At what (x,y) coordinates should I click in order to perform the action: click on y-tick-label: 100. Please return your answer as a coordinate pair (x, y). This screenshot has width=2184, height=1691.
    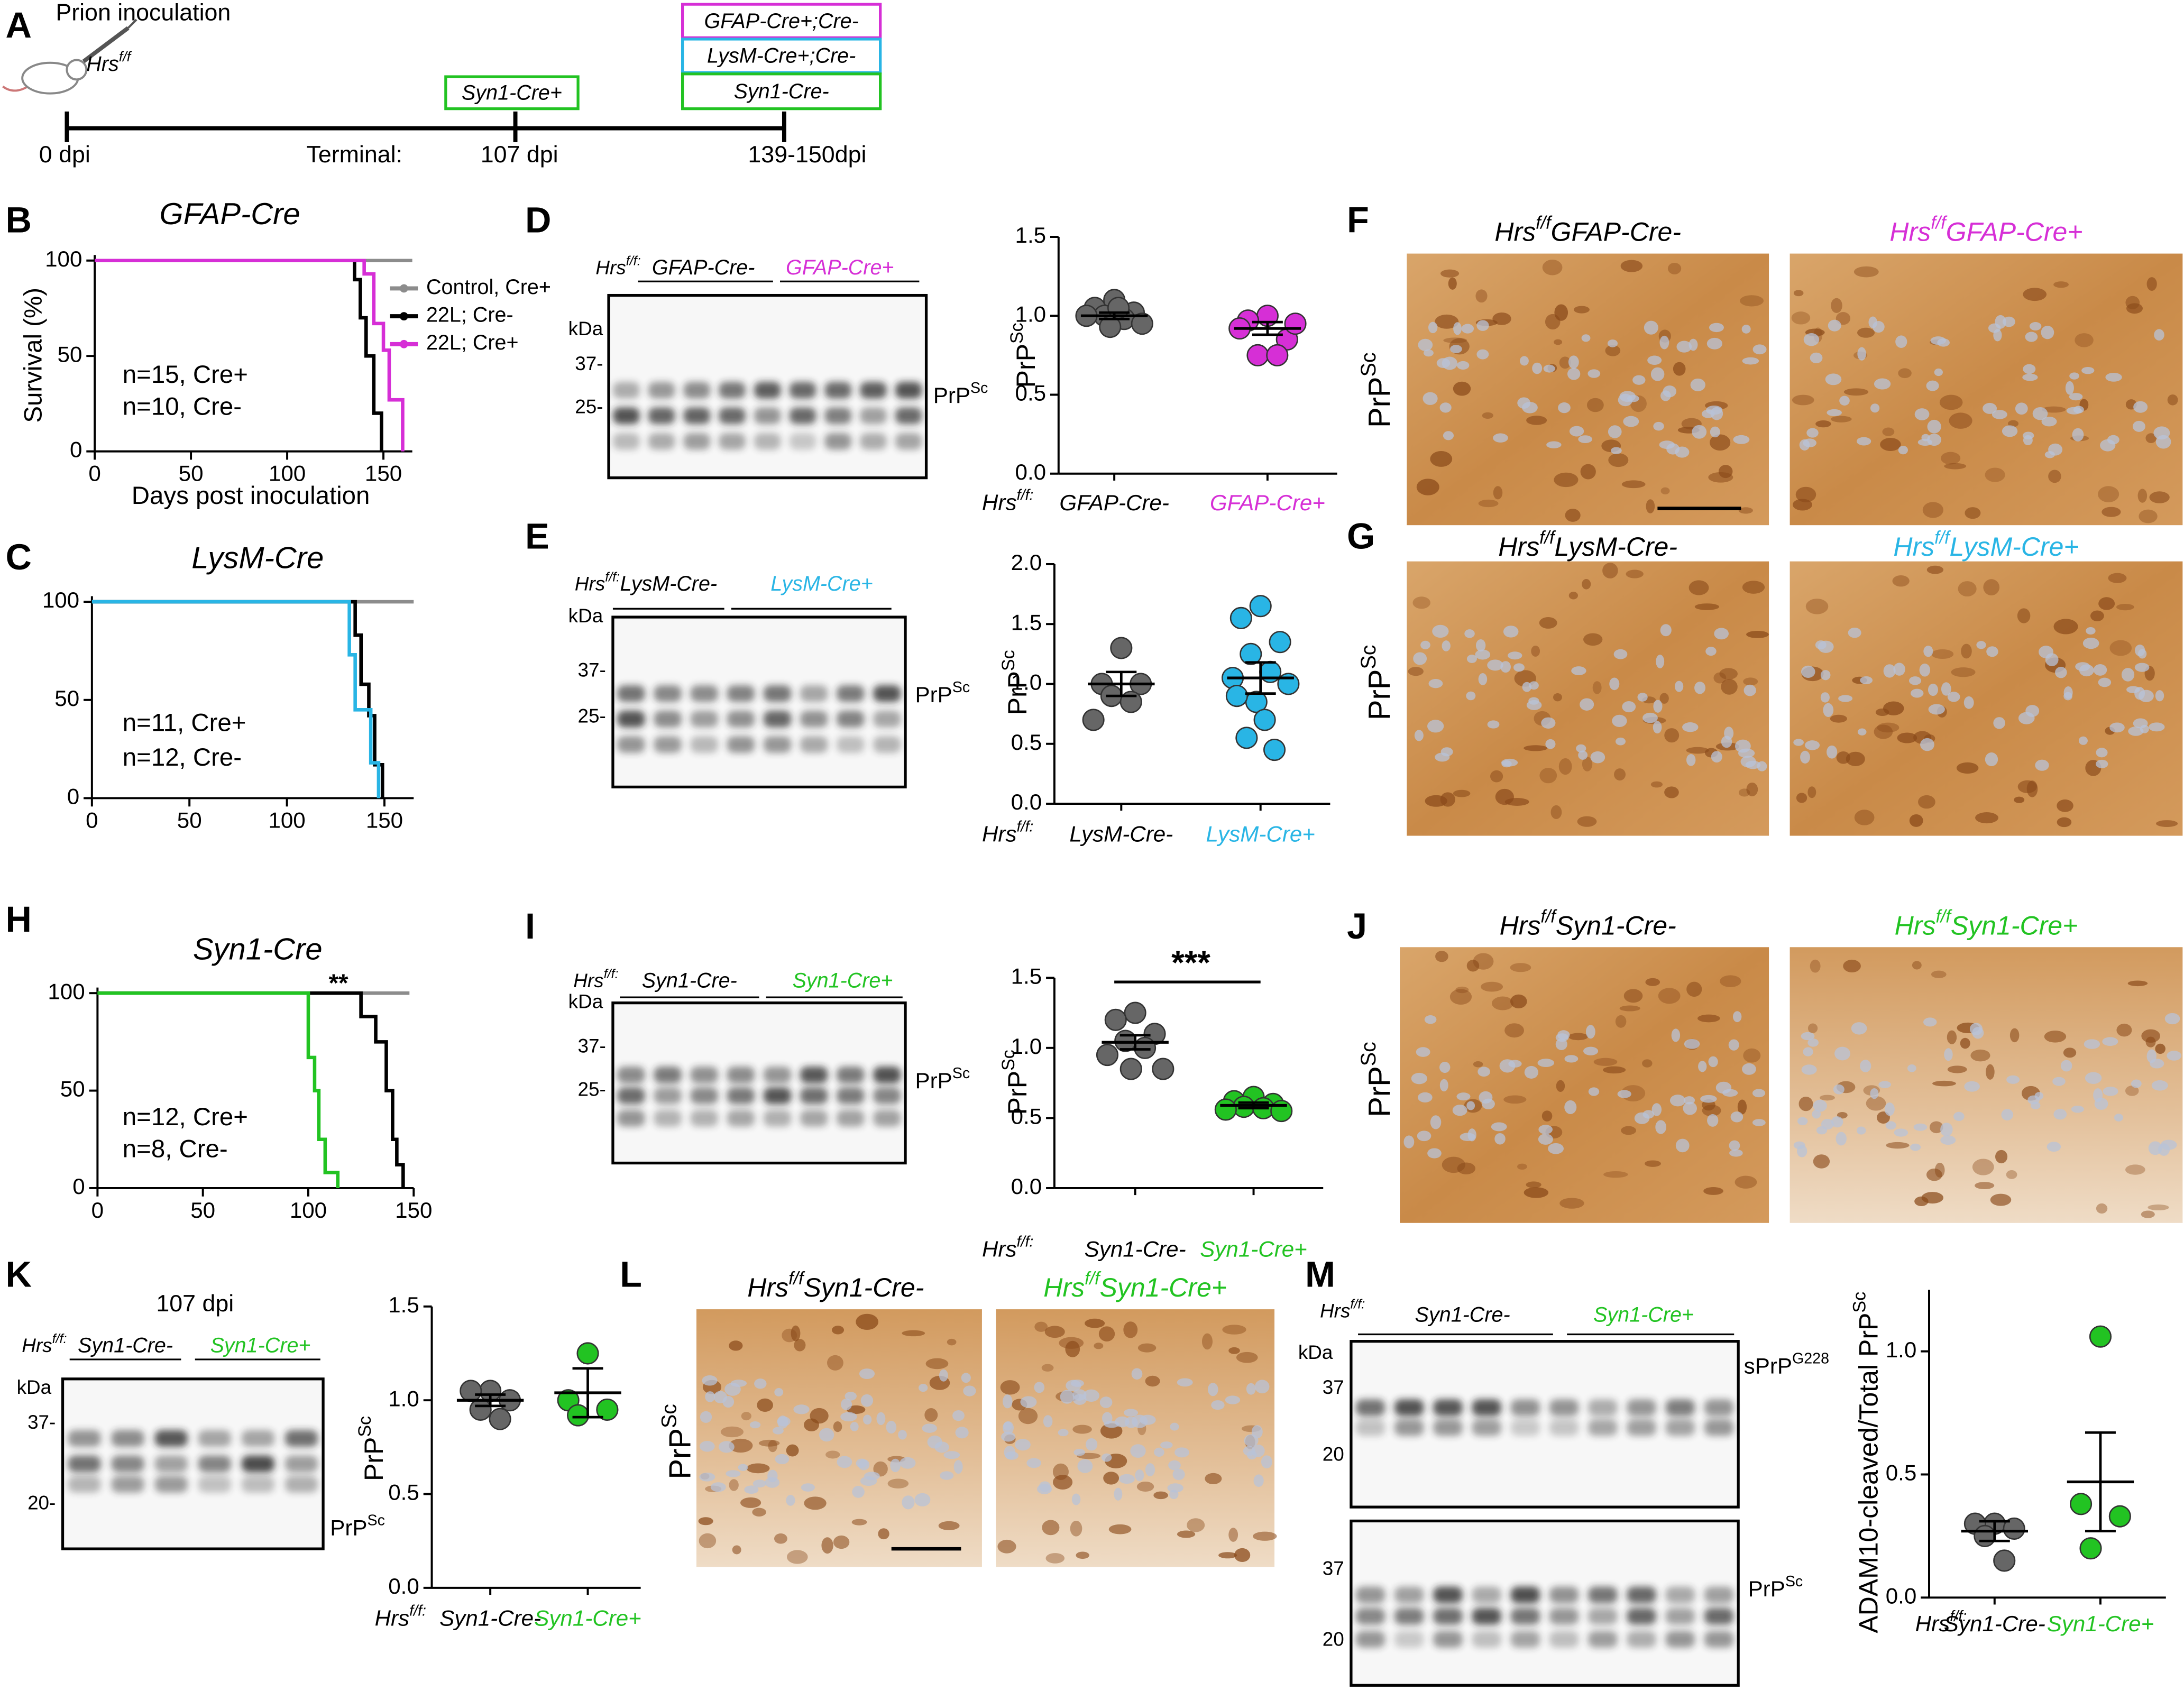
    Looking at the image, I should click on (60, 599).